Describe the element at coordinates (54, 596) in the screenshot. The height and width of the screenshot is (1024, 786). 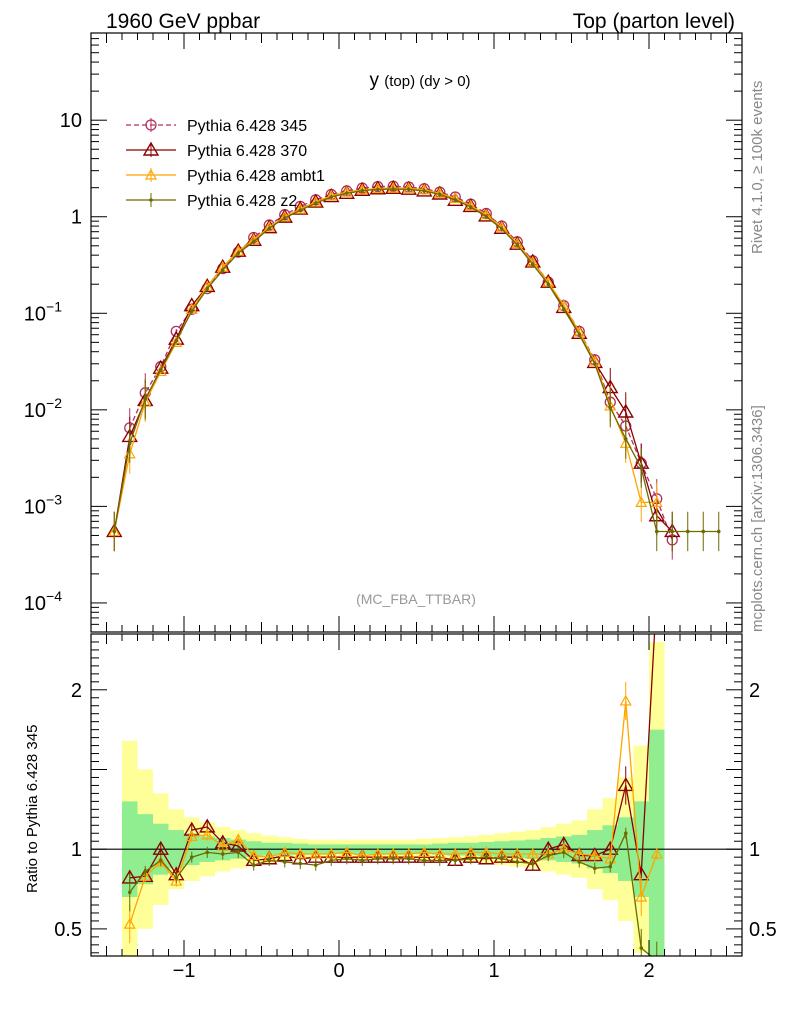
I see `y-tick-label-exponent: −4` at that location.